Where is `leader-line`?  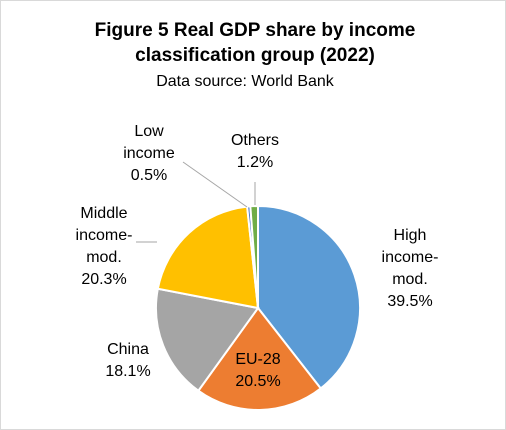
leader-line is located at coordinates (215, 184).